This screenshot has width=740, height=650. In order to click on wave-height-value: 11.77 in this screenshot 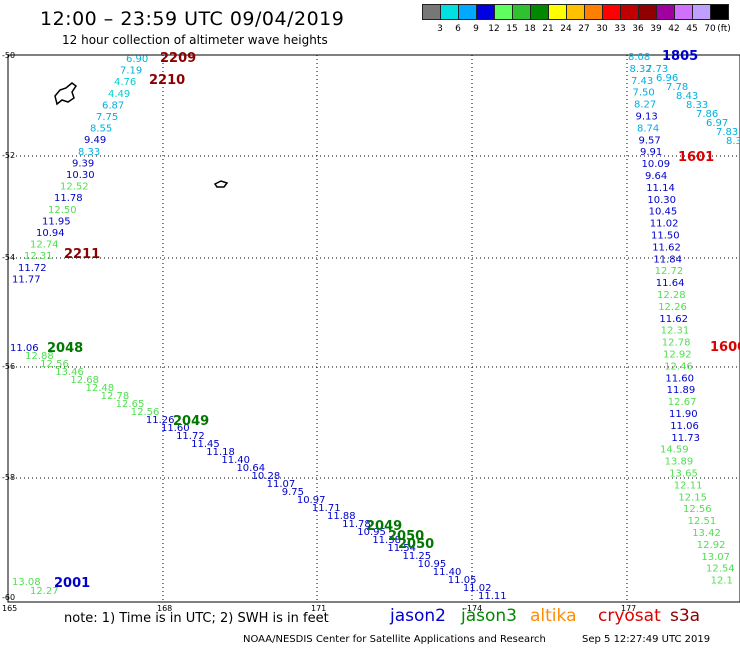, I will do `click(26, 279)`.